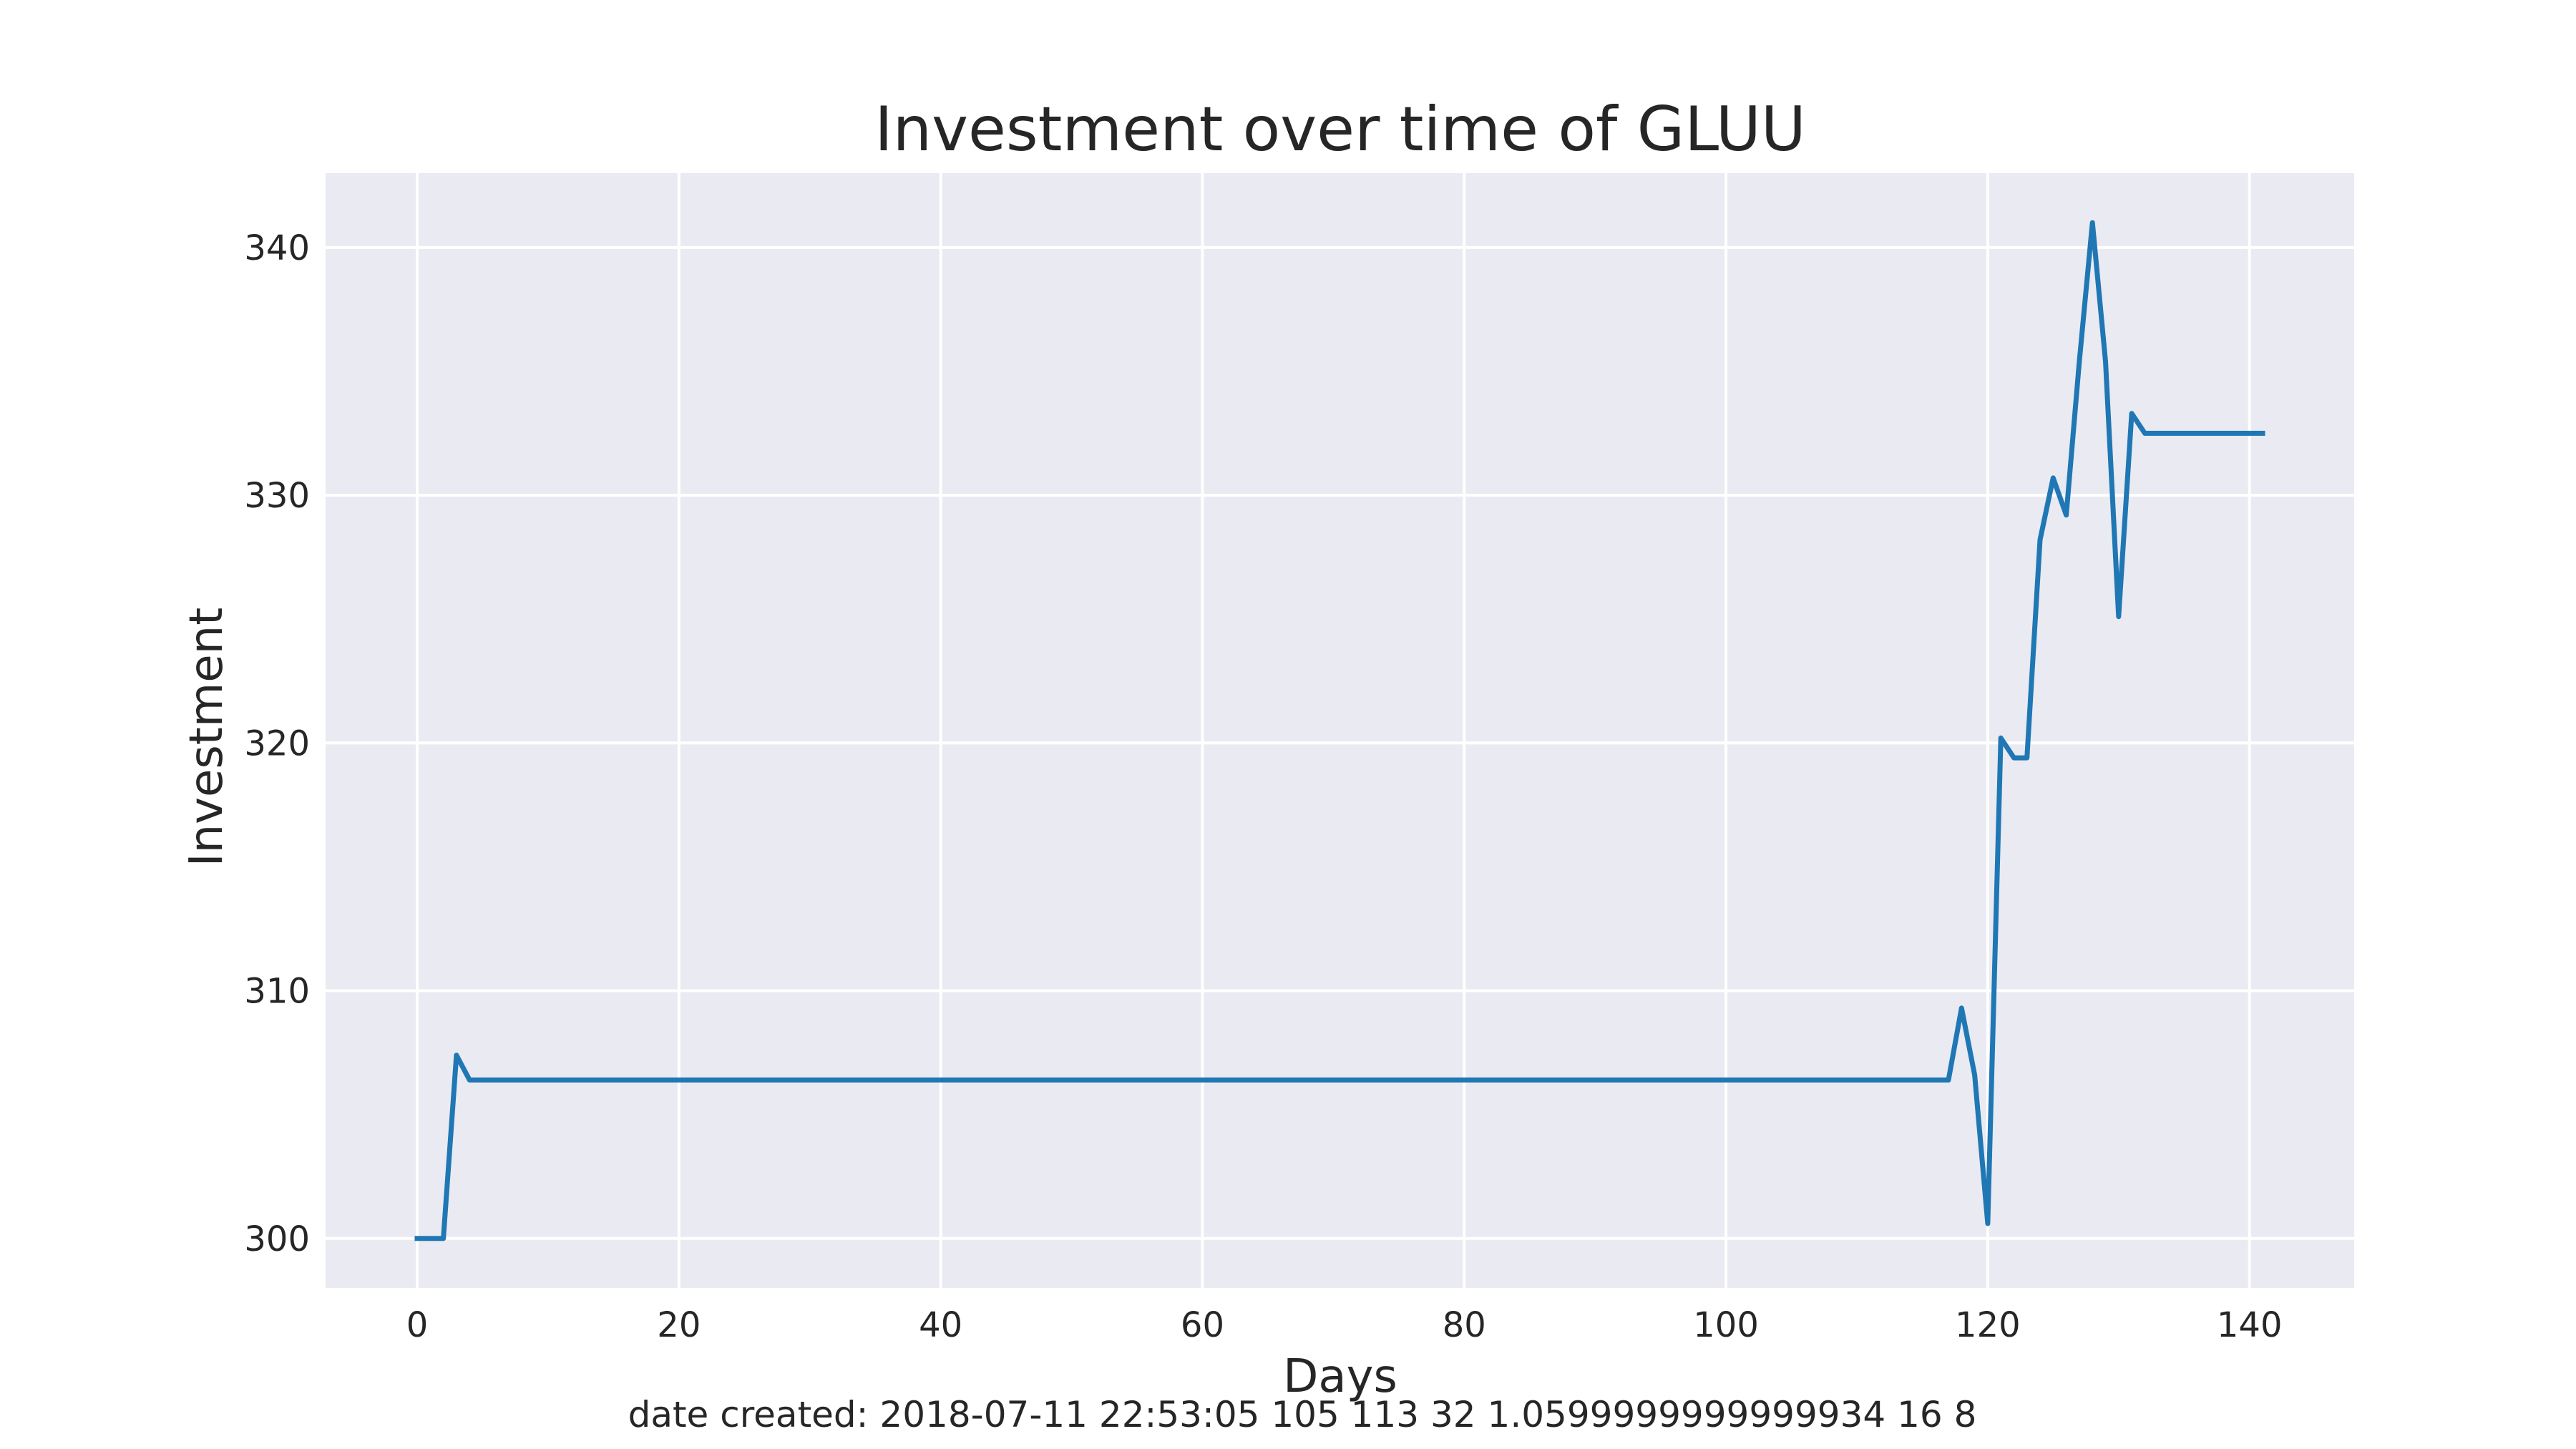 Image resolution: width=2576 pixels, height=1449 pixels. What do you see at coordinates (1202, 1325) in the screenshot?
I see `x-tick-label: 60` at bounding box center [1202, 1325].